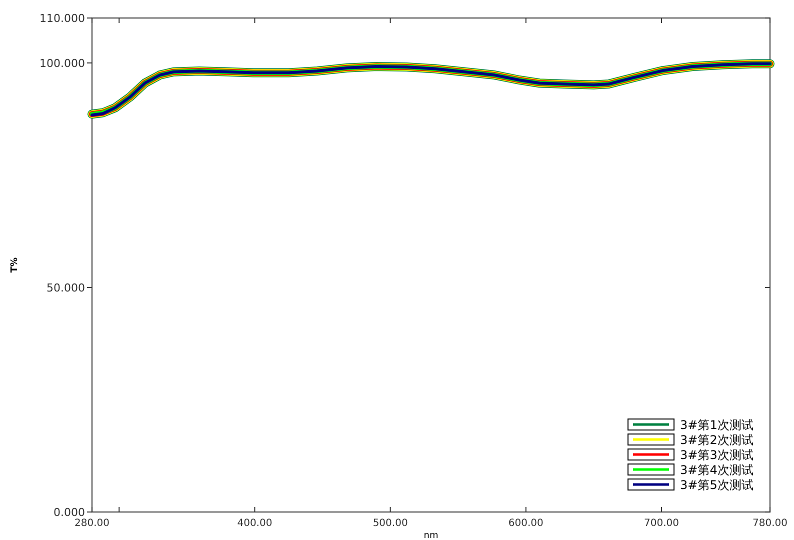  What do you see at coordinates (770, 523) in the screenshot?
I see `x-tick-label: 780.00` at bounding box center [770, 523].